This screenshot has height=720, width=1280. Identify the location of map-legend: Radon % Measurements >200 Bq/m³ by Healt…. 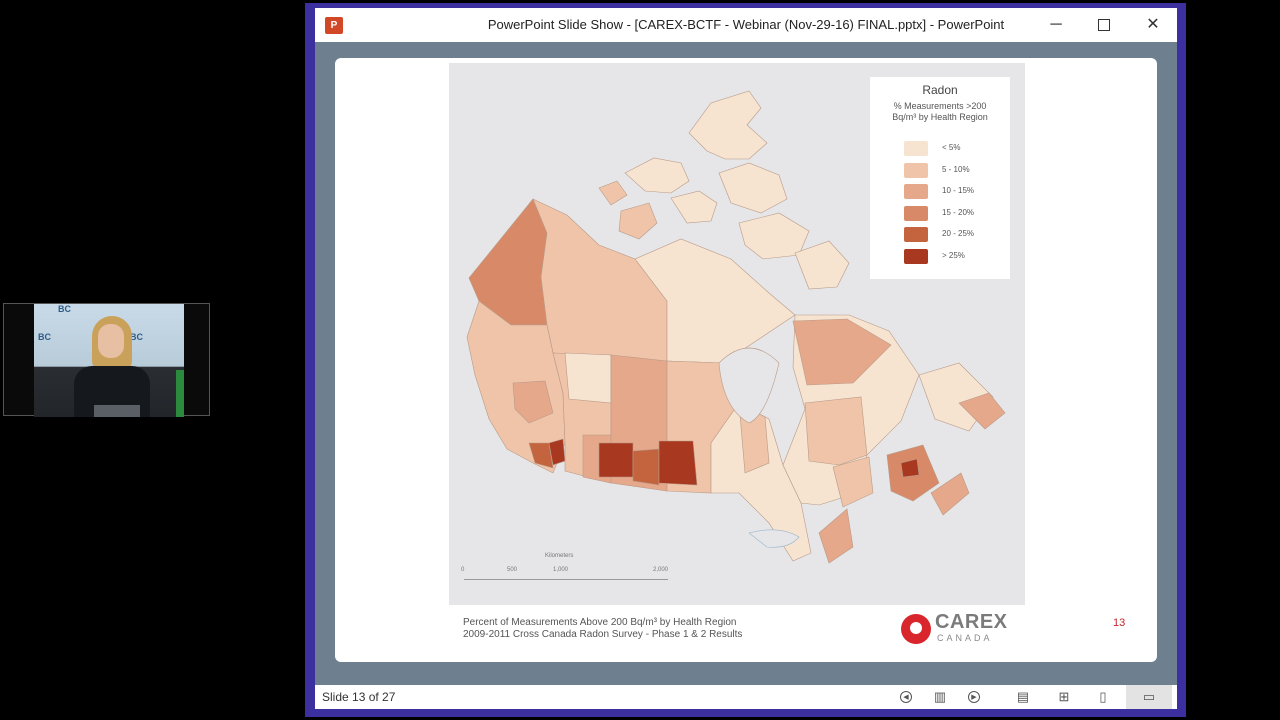
(940, 178).